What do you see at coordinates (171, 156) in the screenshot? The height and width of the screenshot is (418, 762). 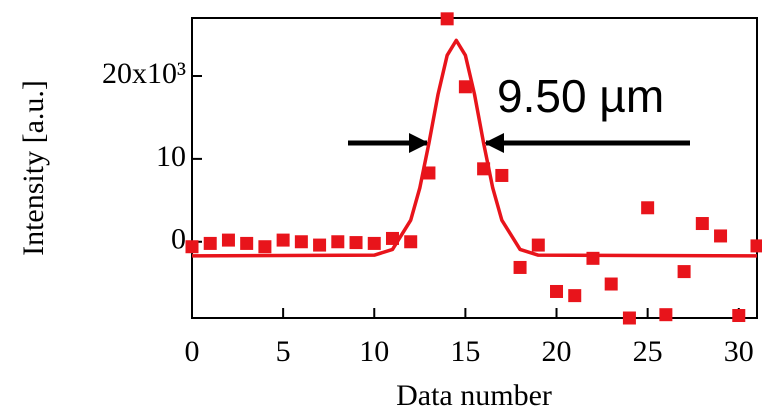 I see `y-tick-label: 10` at bounding box center [171, 156].